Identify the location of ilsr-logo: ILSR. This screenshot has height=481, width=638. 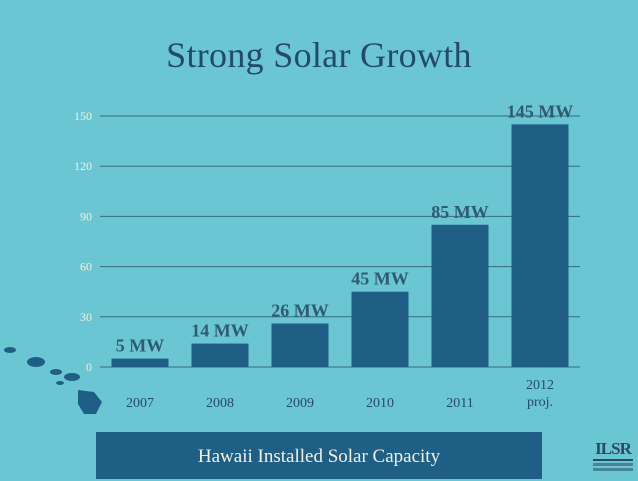
(613, 456).